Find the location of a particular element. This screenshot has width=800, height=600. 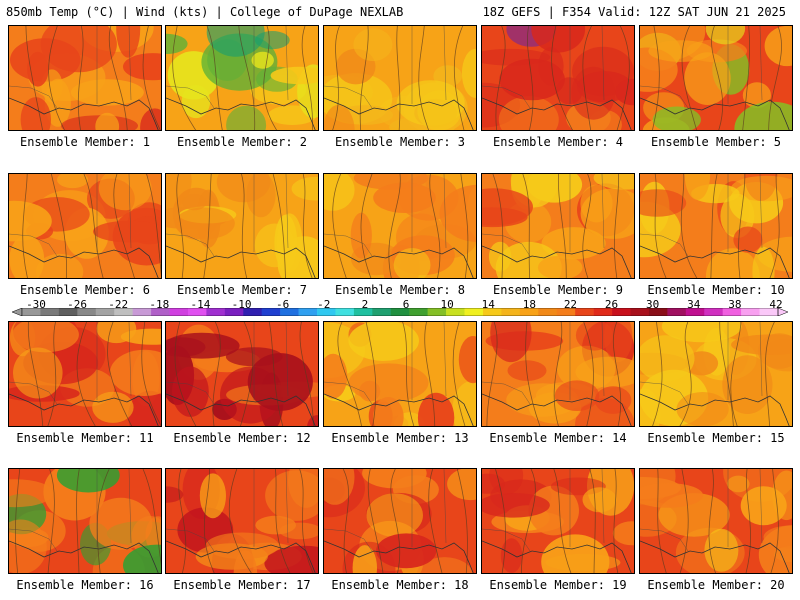

ensemble-member-label: Ensemble Member: 16 is located at coordinates (85, 585).